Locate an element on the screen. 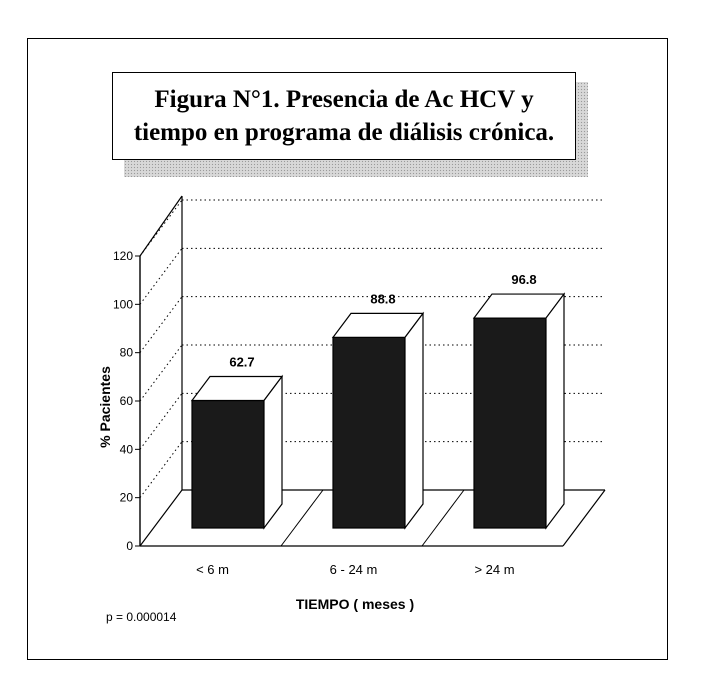  p-value-note: p = 0.000014 is located at coordinates (141, 617).